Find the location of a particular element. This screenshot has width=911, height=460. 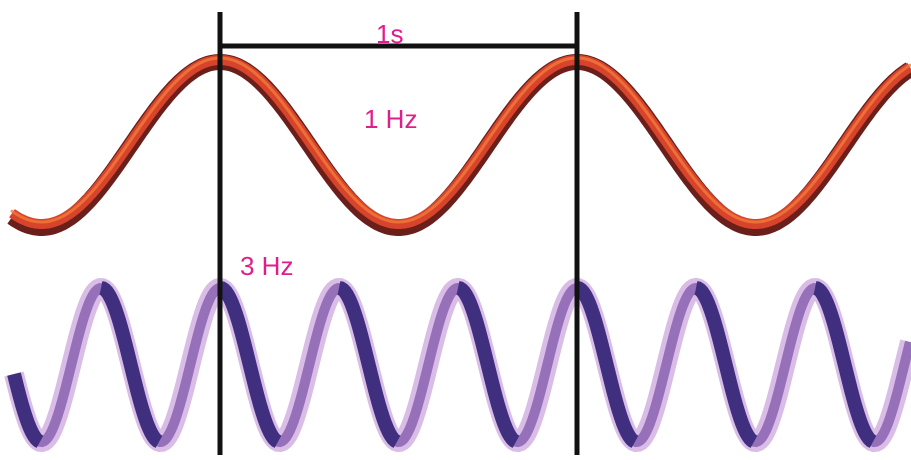

period-label: 1s is located at coordinates (390, 34).